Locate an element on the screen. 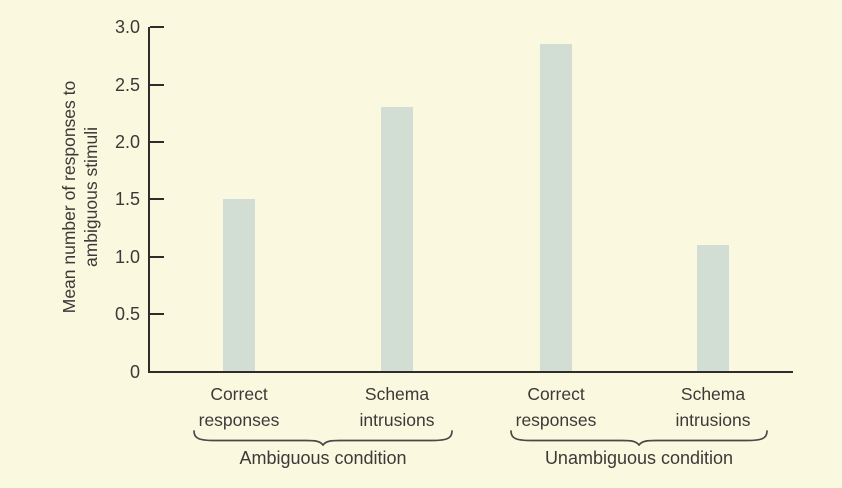  y-tick-label-2.5: 2.5 is located at coordinates (127, 84).